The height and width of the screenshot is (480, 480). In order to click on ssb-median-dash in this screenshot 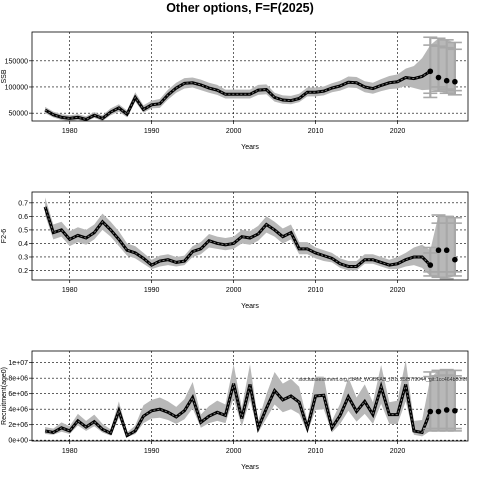, I will do `click(237, 95)`.